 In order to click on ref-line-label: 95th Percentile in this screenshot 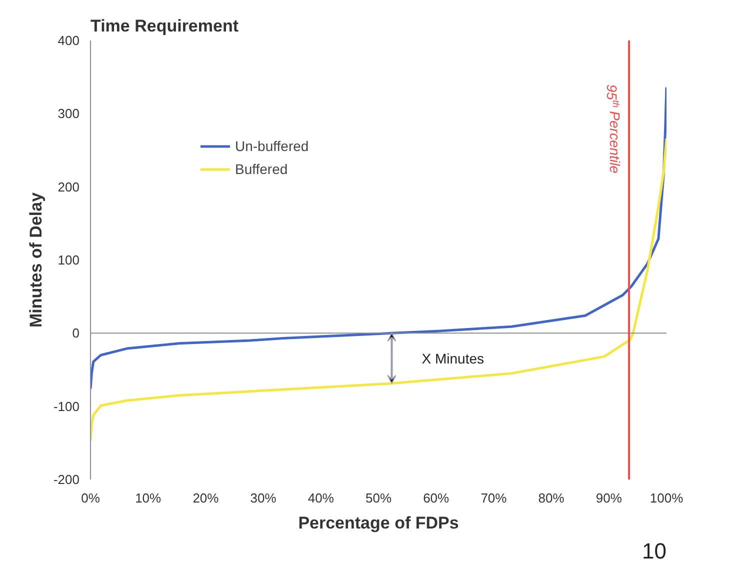, I will do `click(614, 129)`.